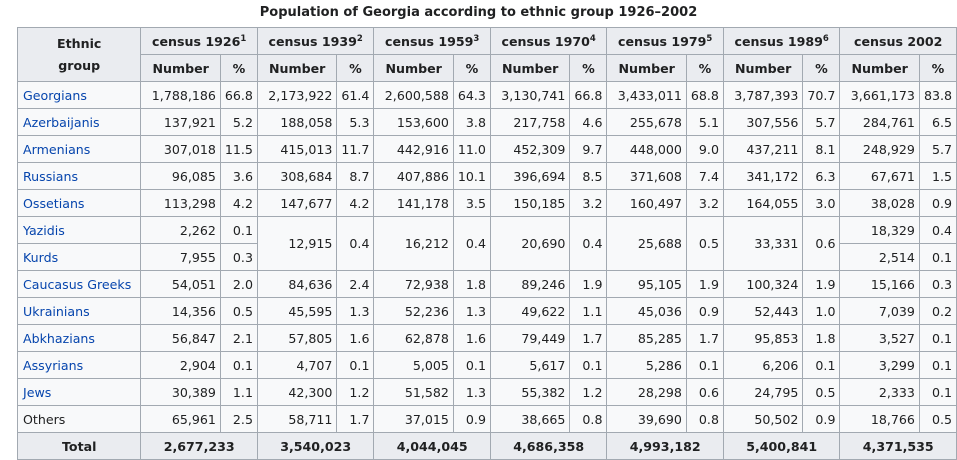 The height and width of the screenshot is (460, 957). I want to click on percent-cell: 1.6, so click(471, 338).